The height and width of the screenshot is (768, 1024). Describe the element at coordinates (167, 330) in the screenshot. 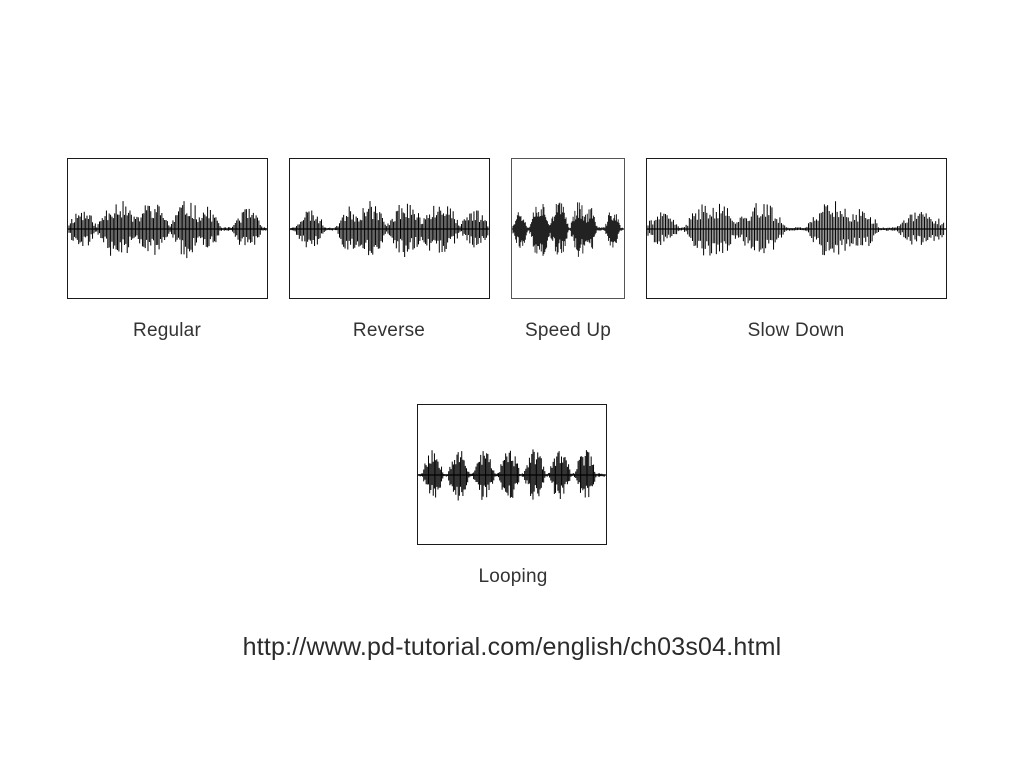

I see `caption-regular: Regular` at that location.